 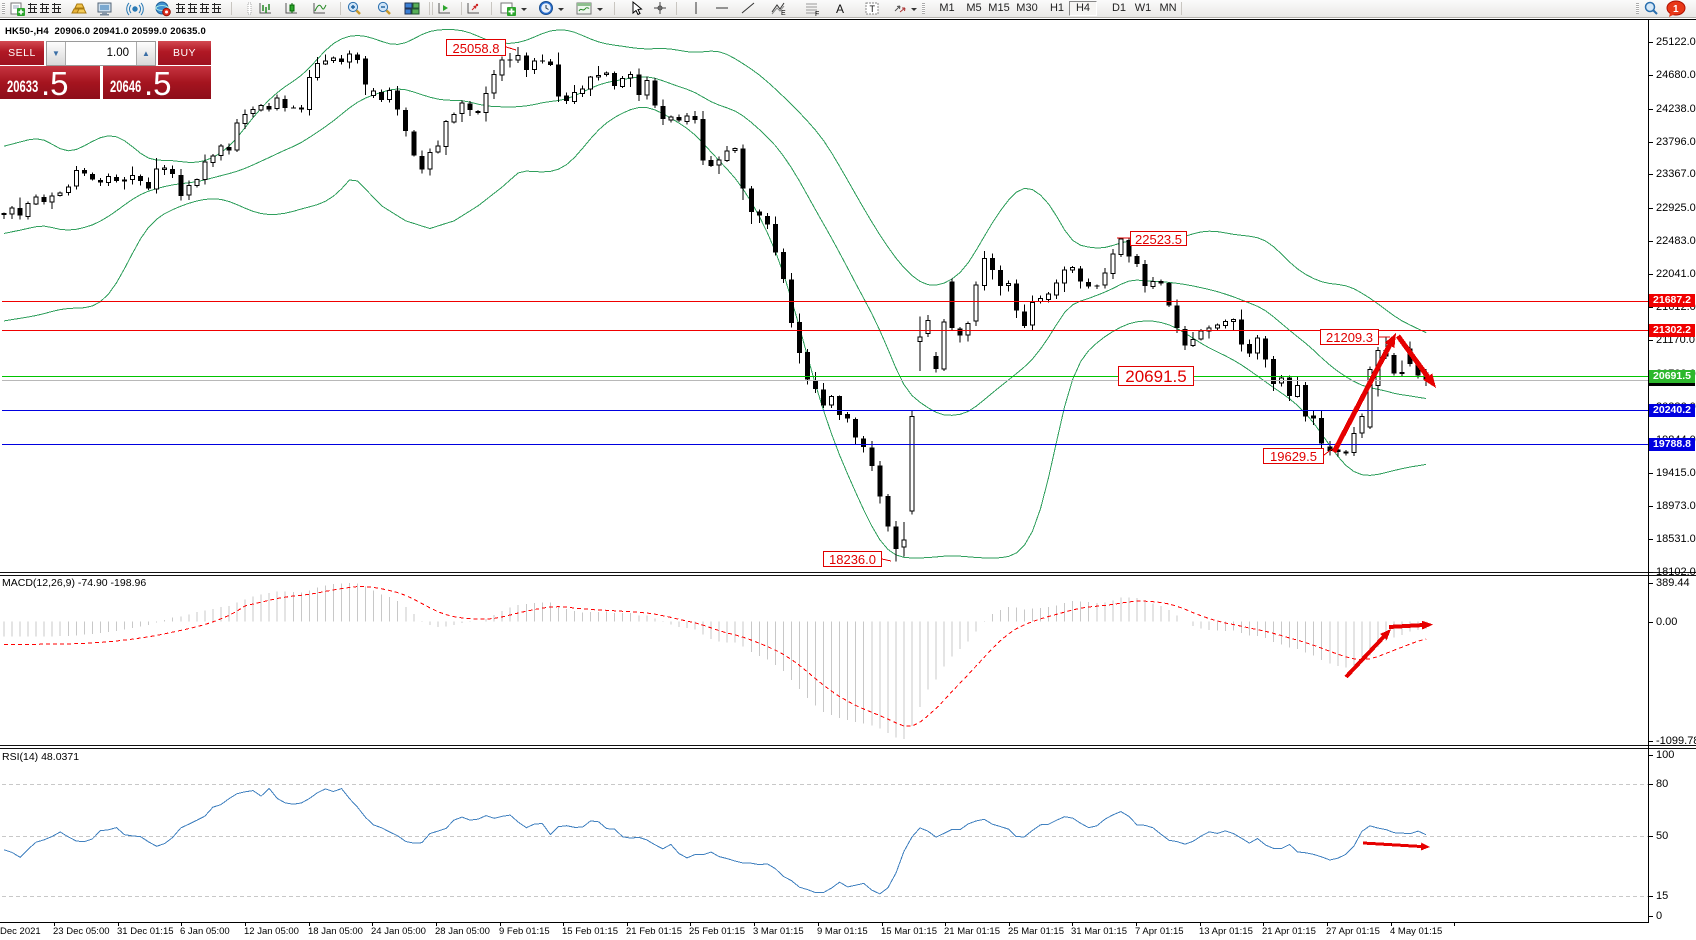 I want to click on svg-text: 1, so click(x=1676, y=9).